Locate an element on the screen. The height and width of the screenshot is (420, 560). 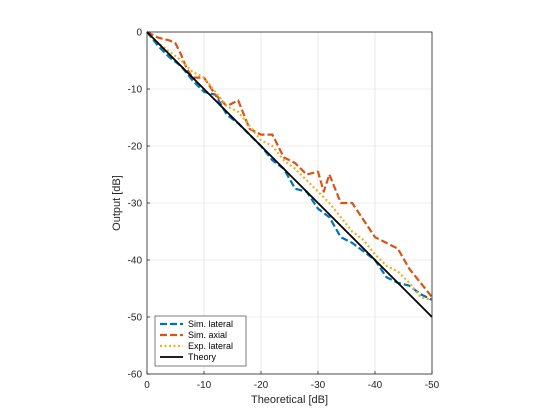
y-tick-label: -20 is located at coordinates (135, 147).